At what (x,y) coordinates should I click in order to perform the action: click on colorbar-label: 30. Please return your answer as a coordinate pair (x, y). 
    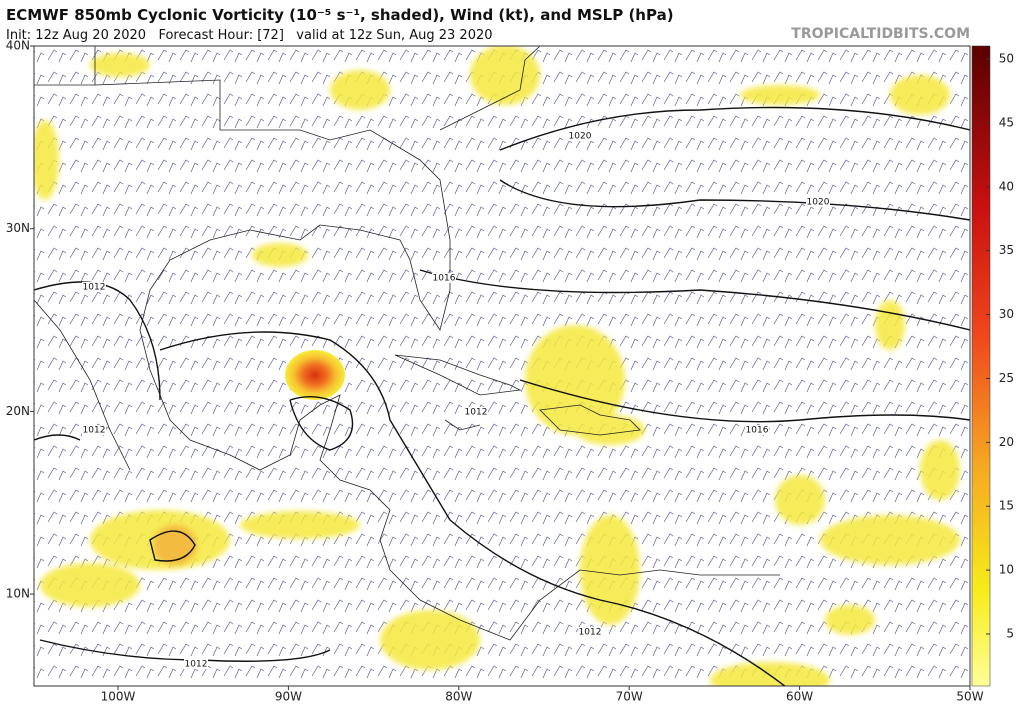
    Looking at the image, I should click on (1006, 314).